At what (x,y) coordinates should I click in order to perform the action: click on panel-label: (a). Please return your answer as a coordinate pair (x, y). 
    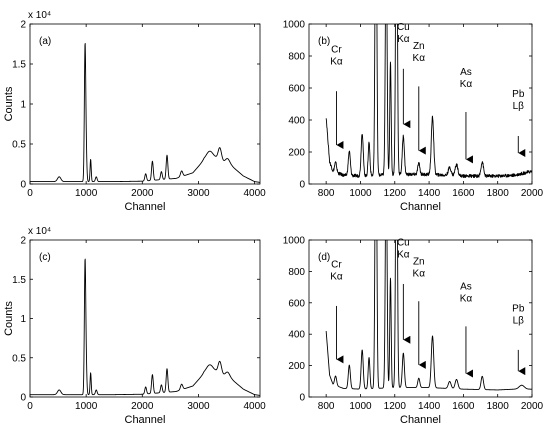
    Looking at the image, I should click on (45, 41).